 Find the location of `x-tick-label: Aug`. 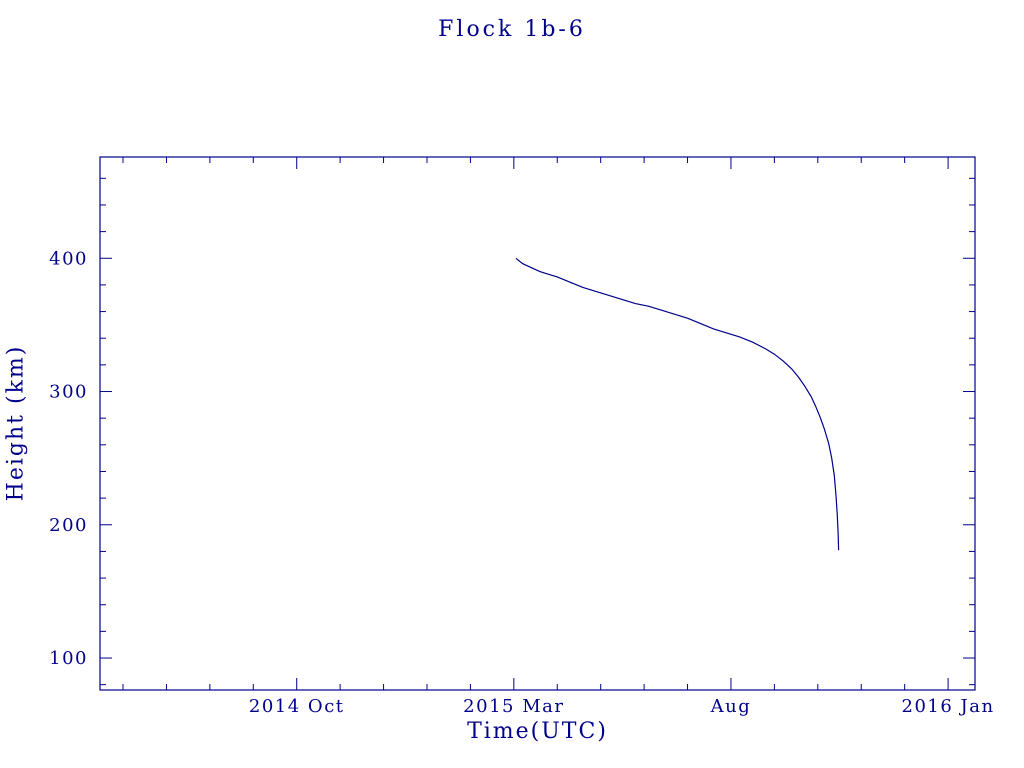

x-tick-label: Aug is located at coordinates (731, 706).